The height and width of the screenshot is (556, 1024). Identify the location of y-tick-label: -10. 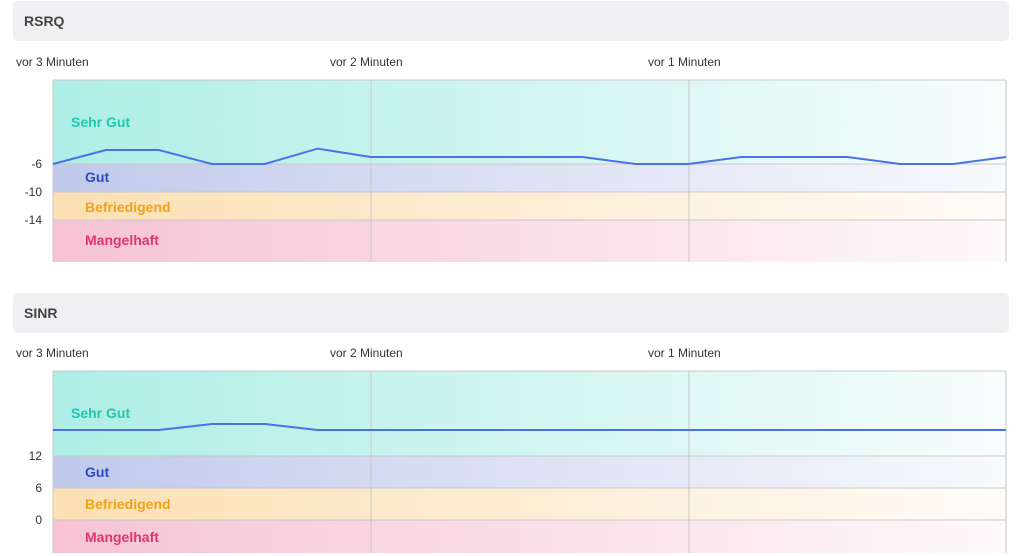
(34, 192).